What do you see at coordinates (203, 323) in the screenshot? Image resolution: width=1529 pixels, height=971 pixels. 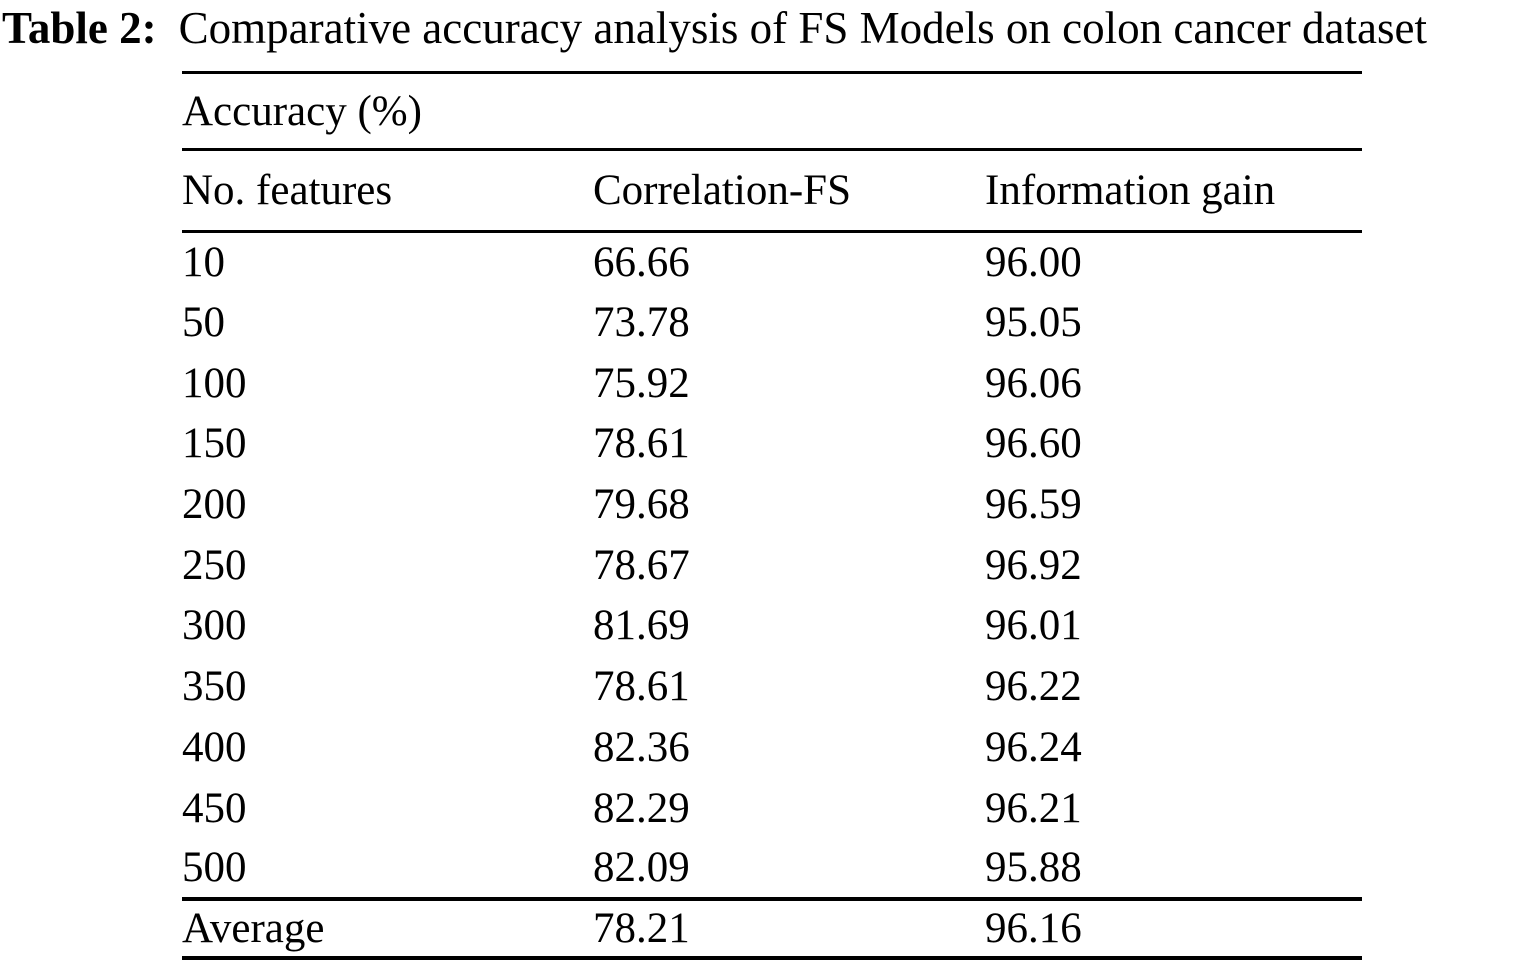 I see `cell-features: 50` at bounding box center [203, 323].